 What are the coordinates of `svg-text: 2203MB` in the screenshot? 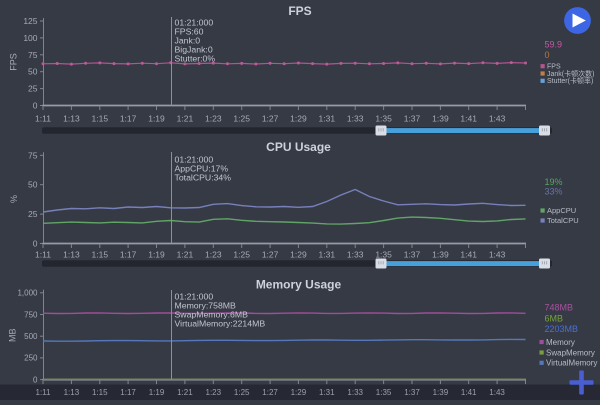 It's located at (562, 329).